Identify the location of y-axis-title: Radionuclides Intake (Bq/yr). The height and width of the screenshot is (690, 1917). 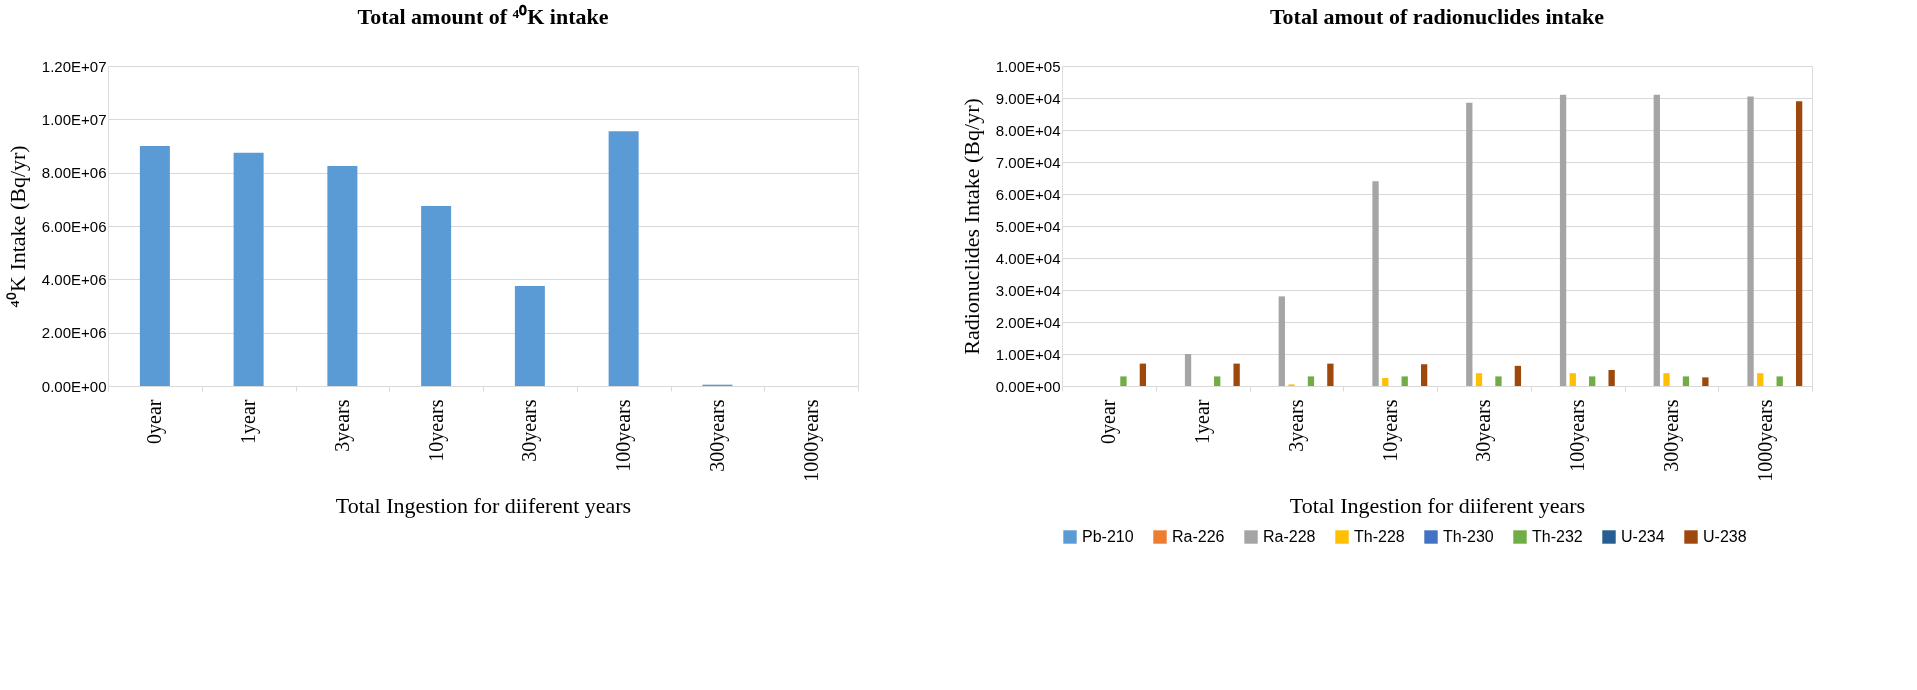
(971, 226).